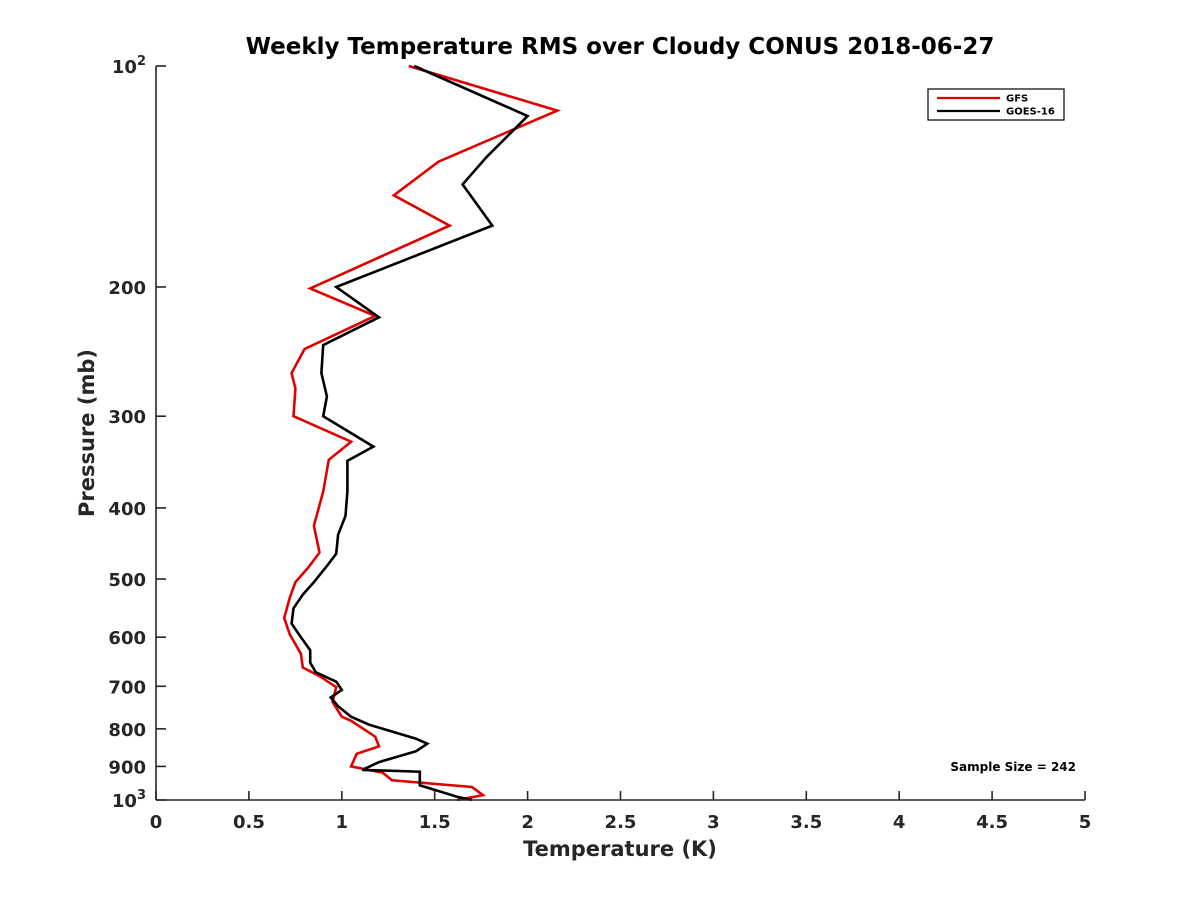 The width and height of the screenshot is (1200, 900). Describe the element at coordinates (127, 509) in the screenshot. I see `y-tick-label: 400` at that location.